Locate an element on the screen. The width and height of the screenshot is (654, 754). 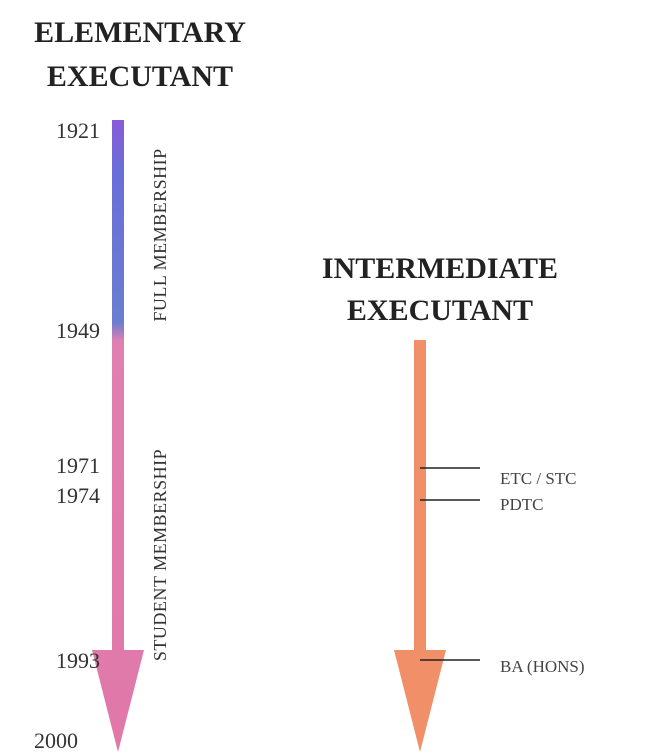
period-label: FULL MEMBERSHIP is located at coordinates (160, 234).